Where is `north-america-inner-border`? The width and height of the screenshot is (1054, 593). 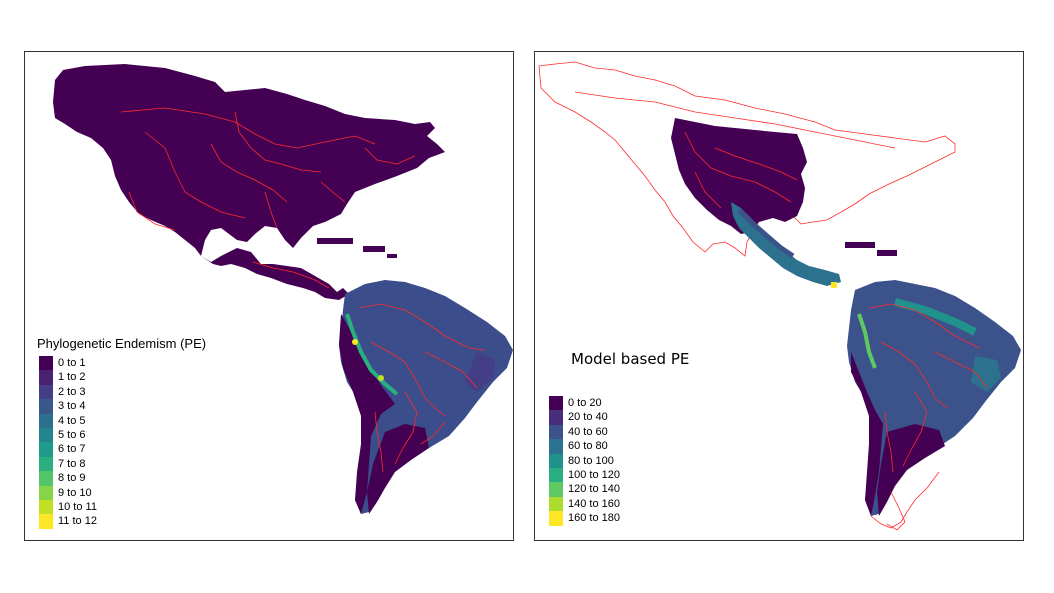
north-america-inner-border is located at coordinates (735, 120).